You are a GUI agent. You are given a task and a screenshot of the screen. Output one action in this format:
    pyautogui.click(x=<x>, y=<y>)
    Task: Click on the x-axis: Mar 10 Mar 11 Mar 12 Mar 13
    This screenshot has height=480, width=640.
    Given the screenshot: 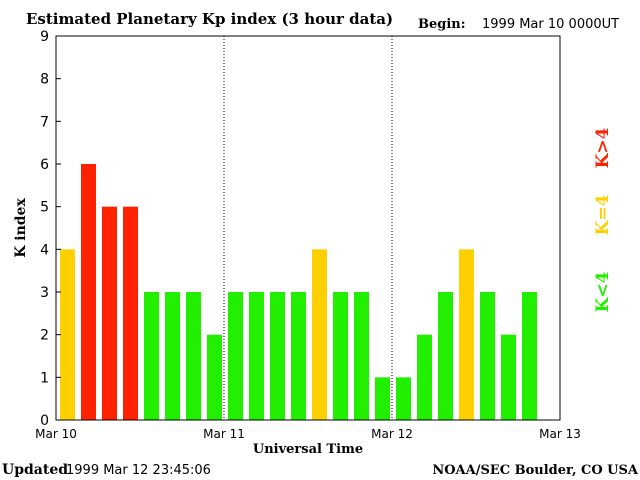 What is the action you would take?
    pyautogui.click(x=308, y=434)
    